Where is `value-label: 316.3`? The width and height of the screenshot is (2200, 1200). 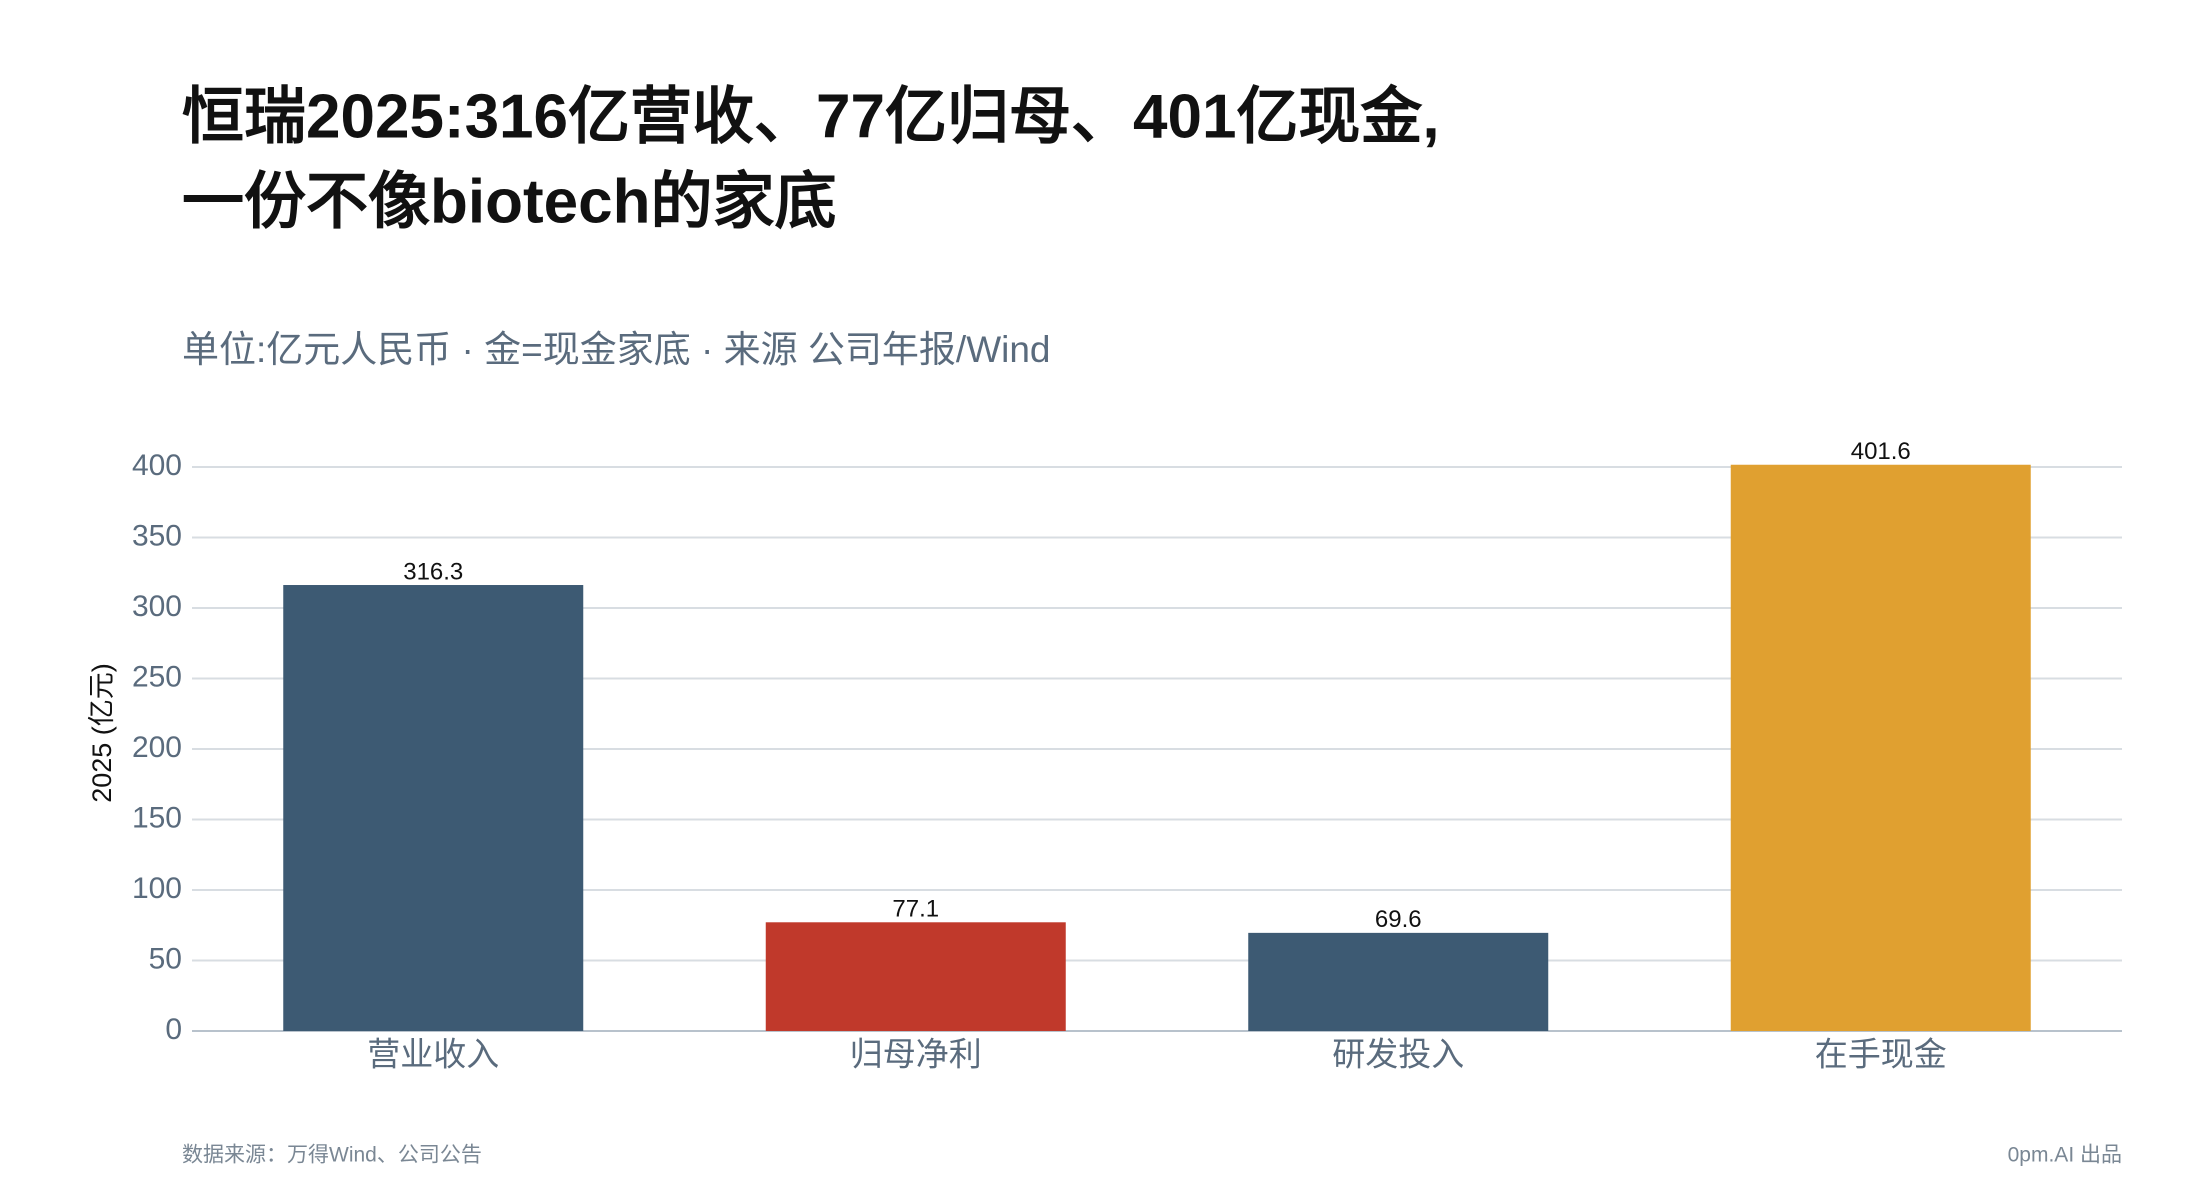
value-label: 316.3 is located at coordinates (433, 571).